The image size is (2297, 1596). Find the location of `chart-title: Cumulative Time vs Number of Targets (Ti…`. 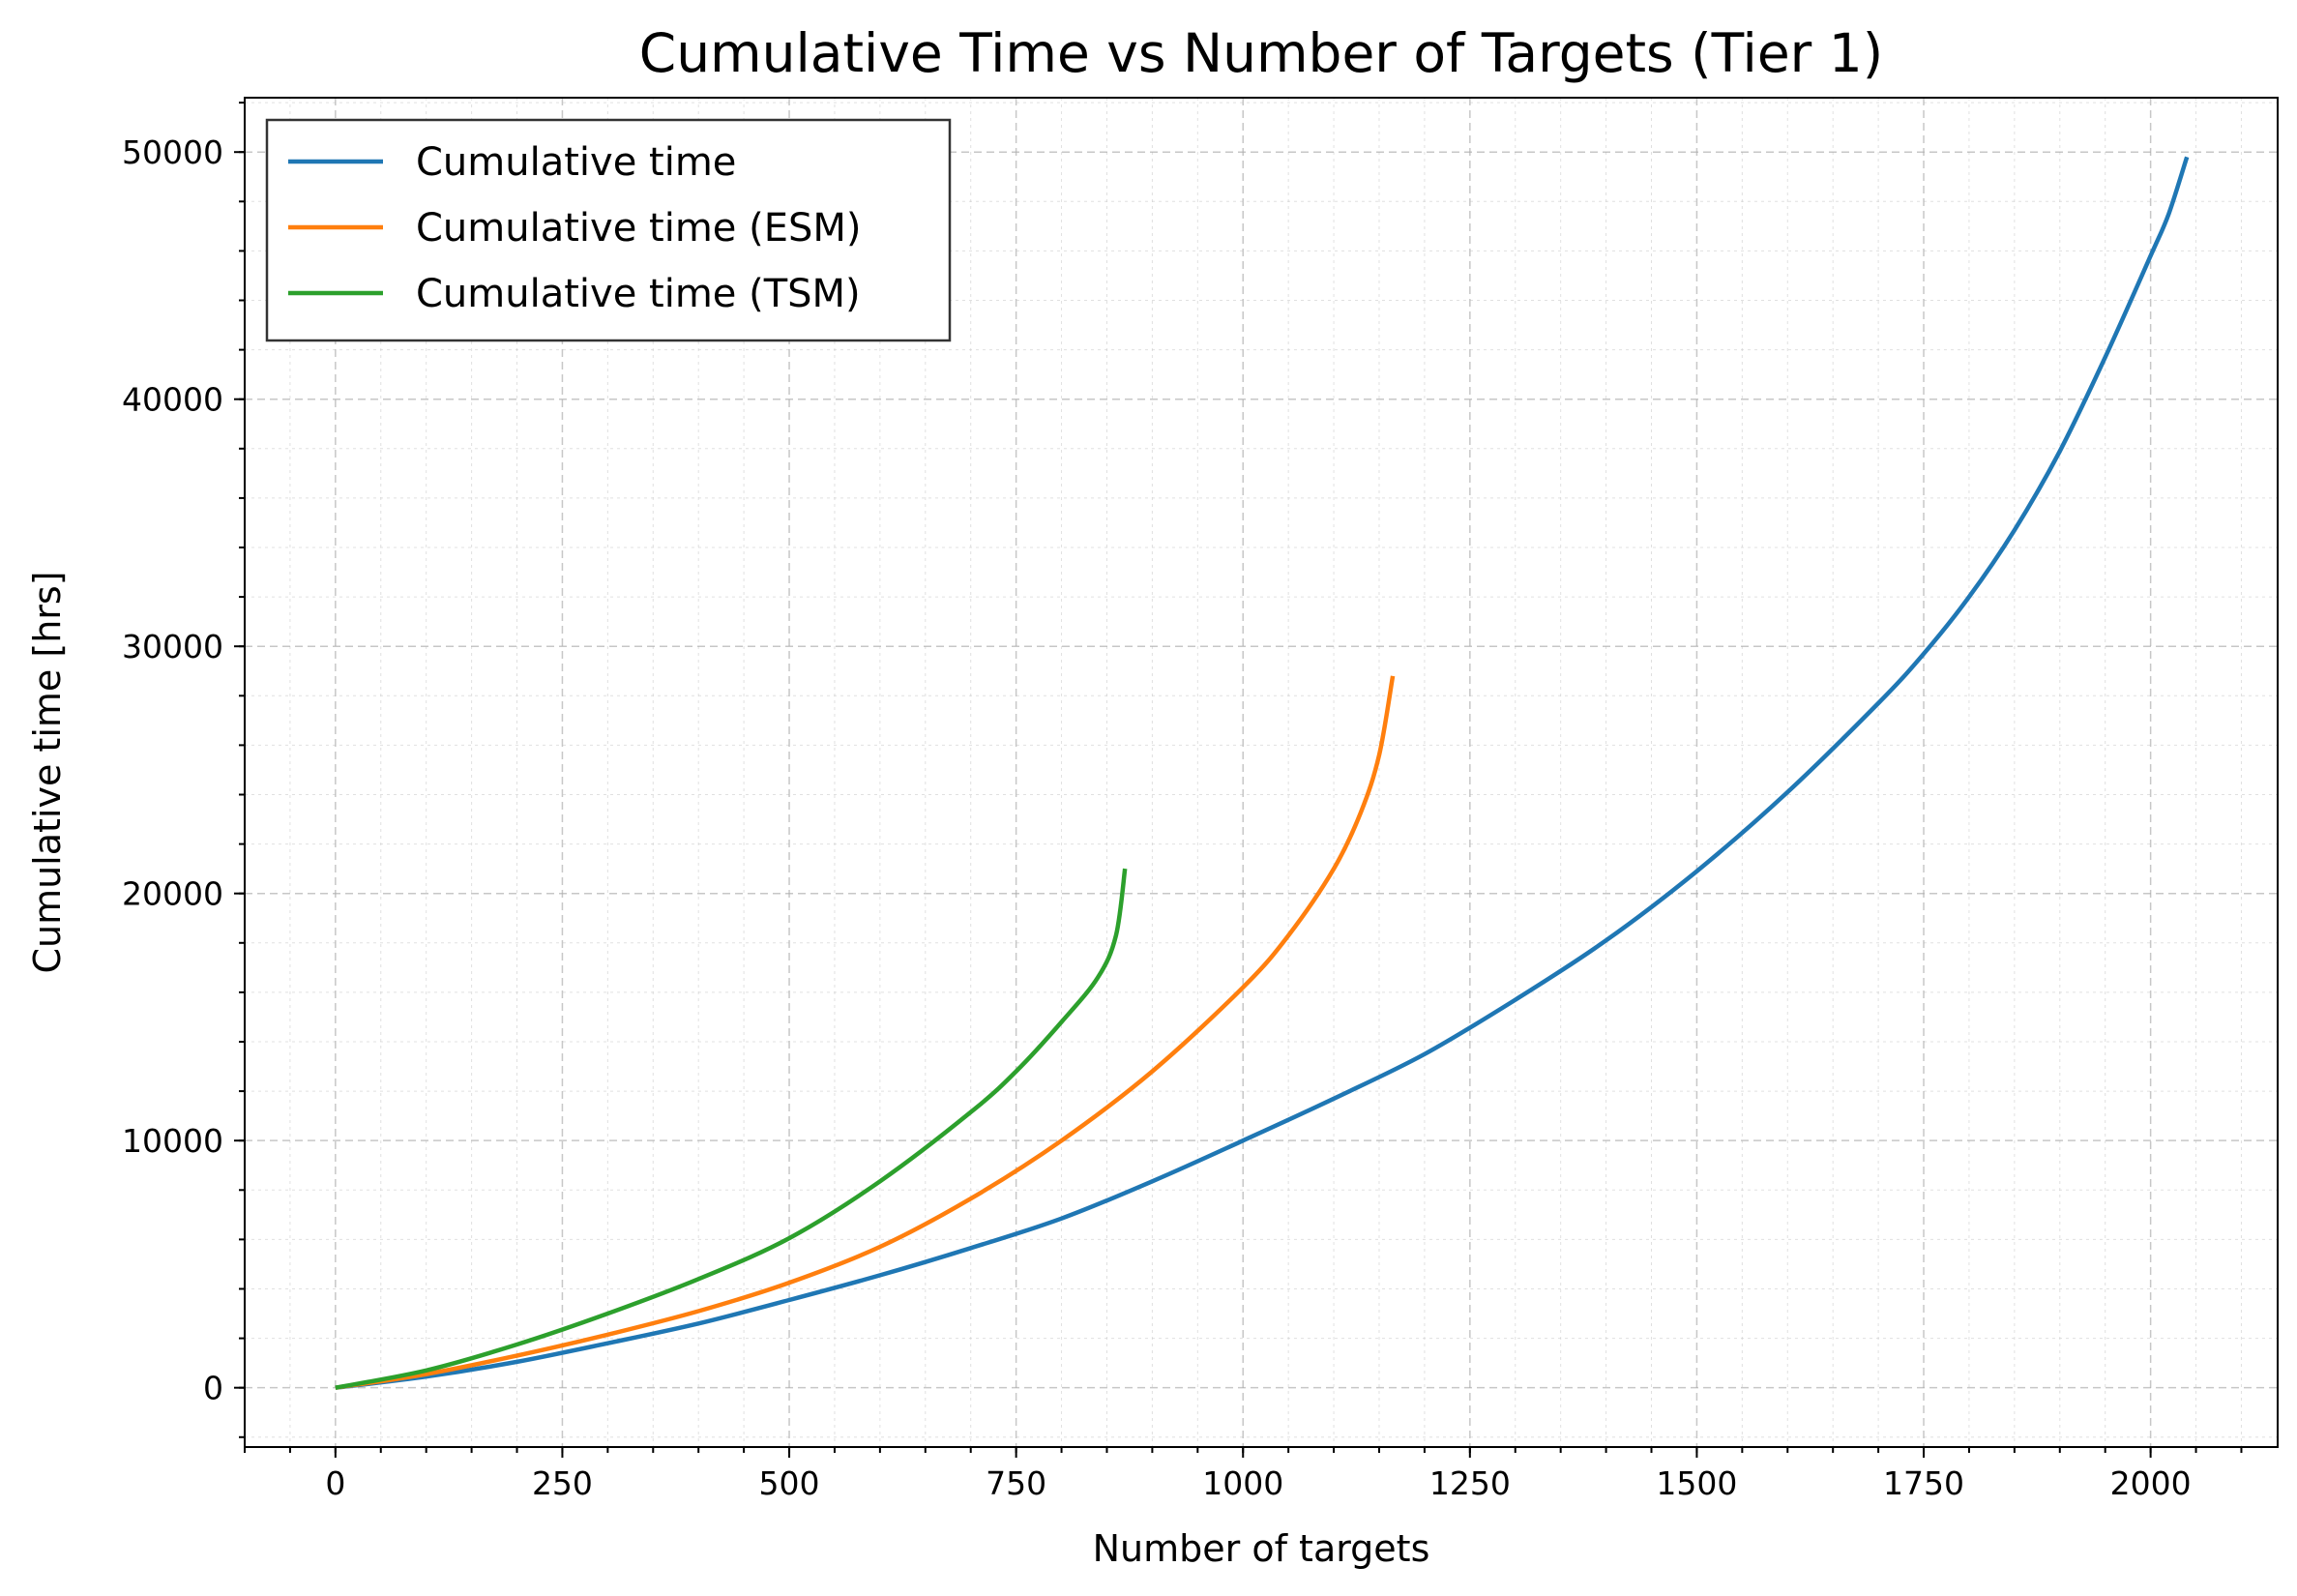

chart-title: Cumulative Time vs Number of Targets (Ti… is located at coordinates (1261, 53).